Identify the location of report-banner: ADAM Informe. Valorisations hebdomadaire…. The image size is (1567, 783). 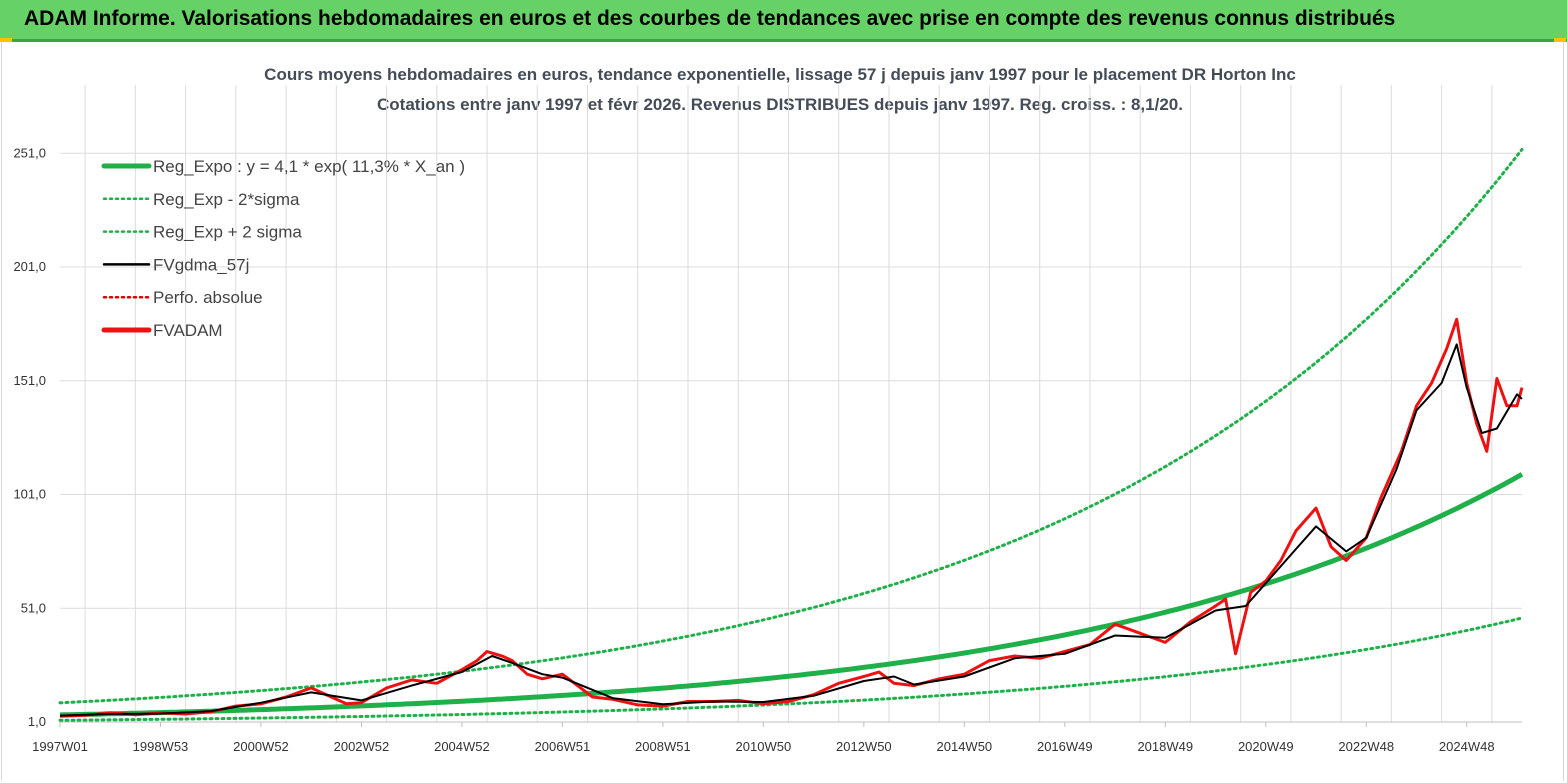
(783, 21).